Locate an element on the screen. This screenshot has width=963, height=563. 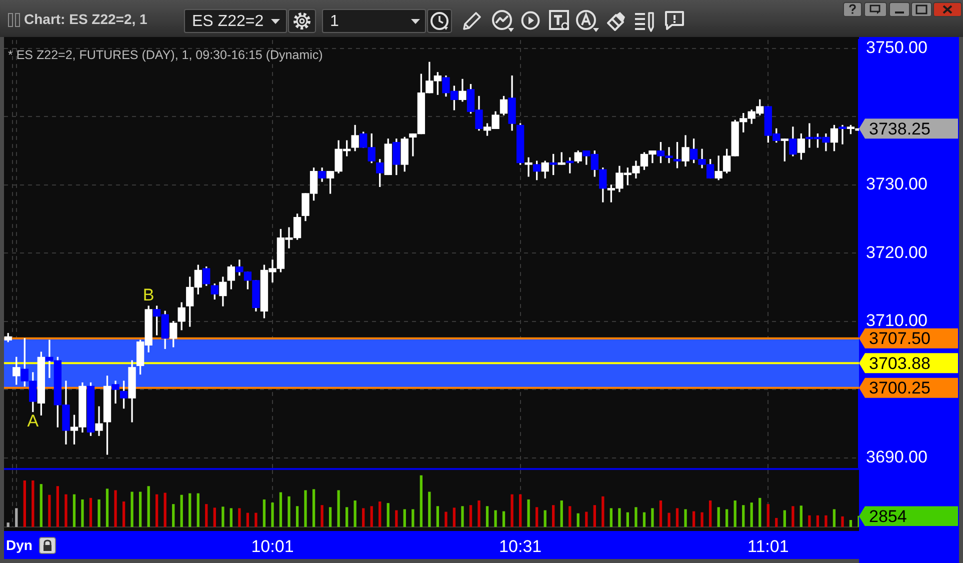
x-tick-label: 10:31 is located at coordinates (520, 546).